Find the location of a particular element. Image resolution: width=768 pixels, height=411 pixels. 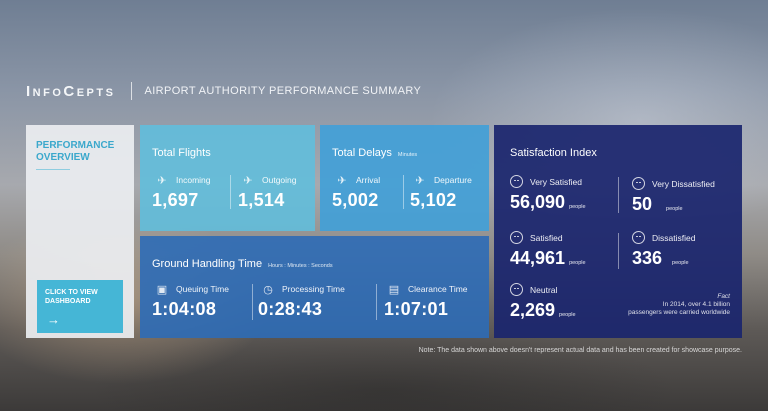

incoming-metric: ✈ Incoming 1,697 is located at coordinates (181, 192).